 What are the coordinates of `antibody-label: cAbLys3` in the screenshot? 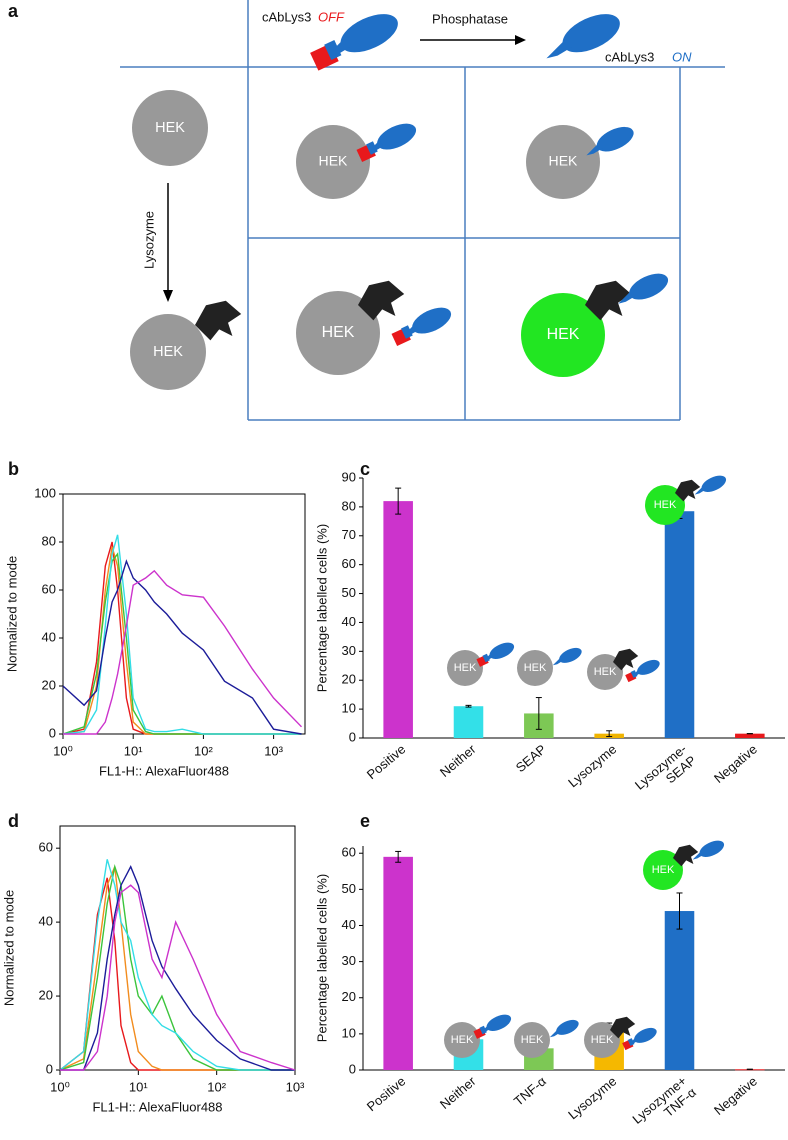 It's located at (629, 56).